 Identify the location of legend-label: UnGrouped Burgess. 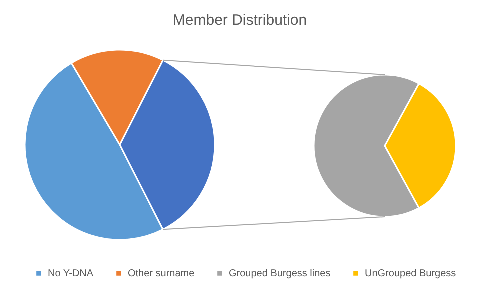
(410, 274).